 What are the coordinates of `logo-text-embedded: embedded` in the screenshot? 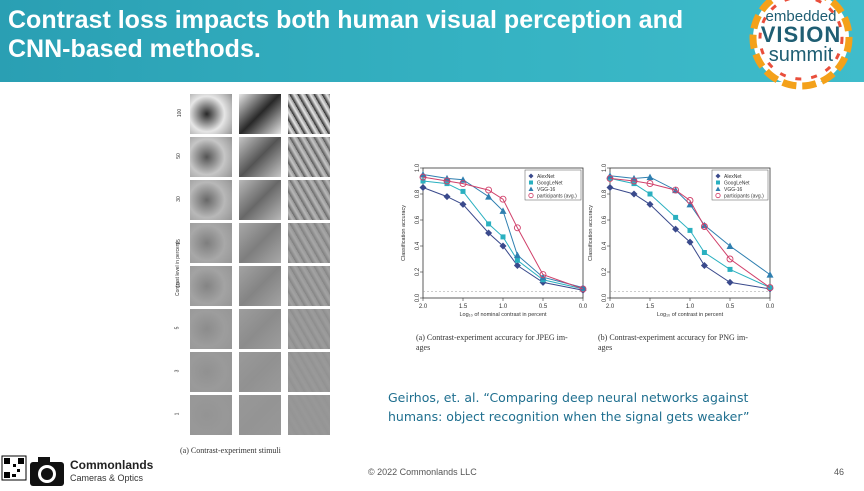 It's located at (801, 16).